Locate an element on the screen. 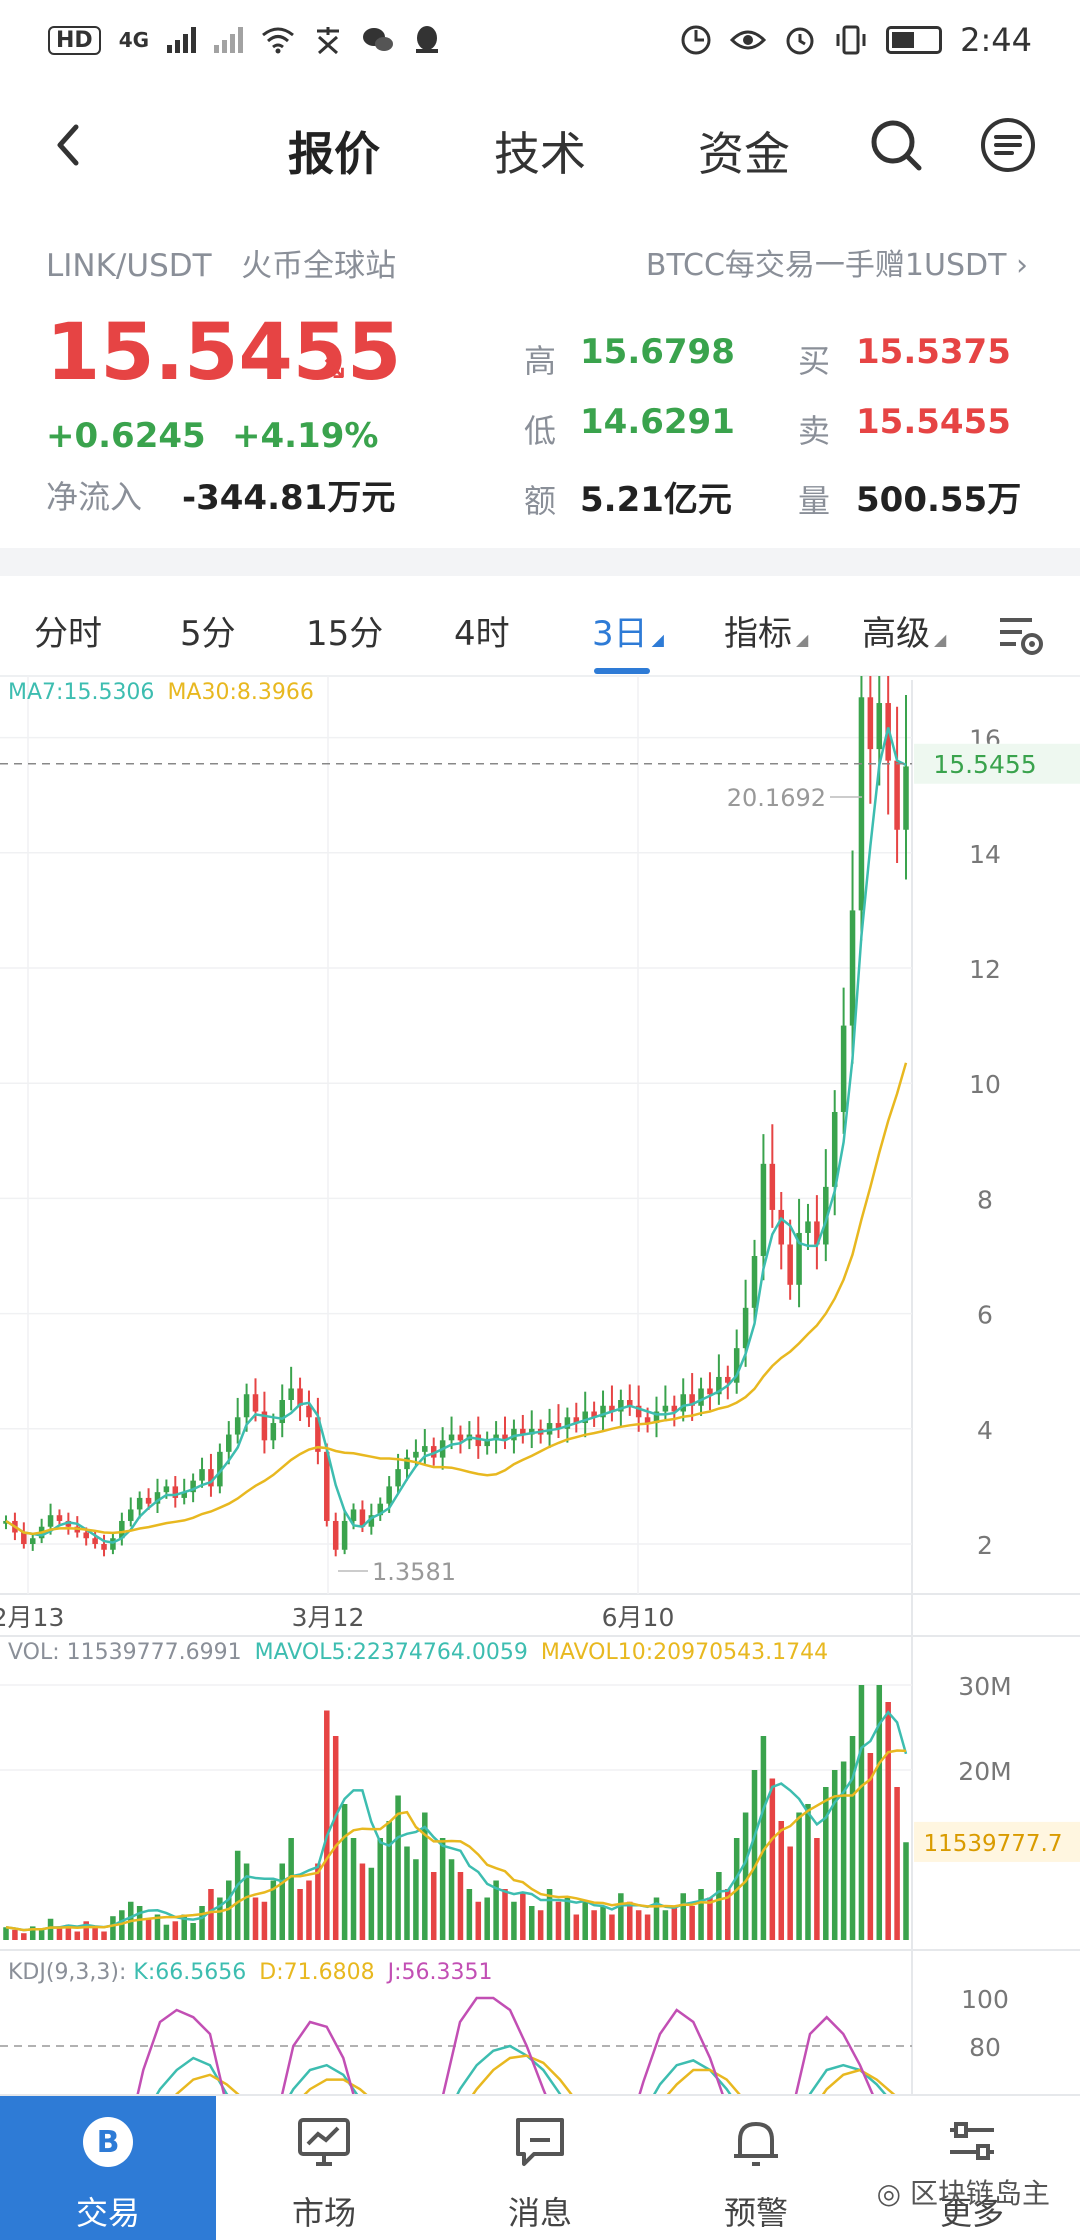  period-tab-4h: 4时 is located at coordinates (482, 634).